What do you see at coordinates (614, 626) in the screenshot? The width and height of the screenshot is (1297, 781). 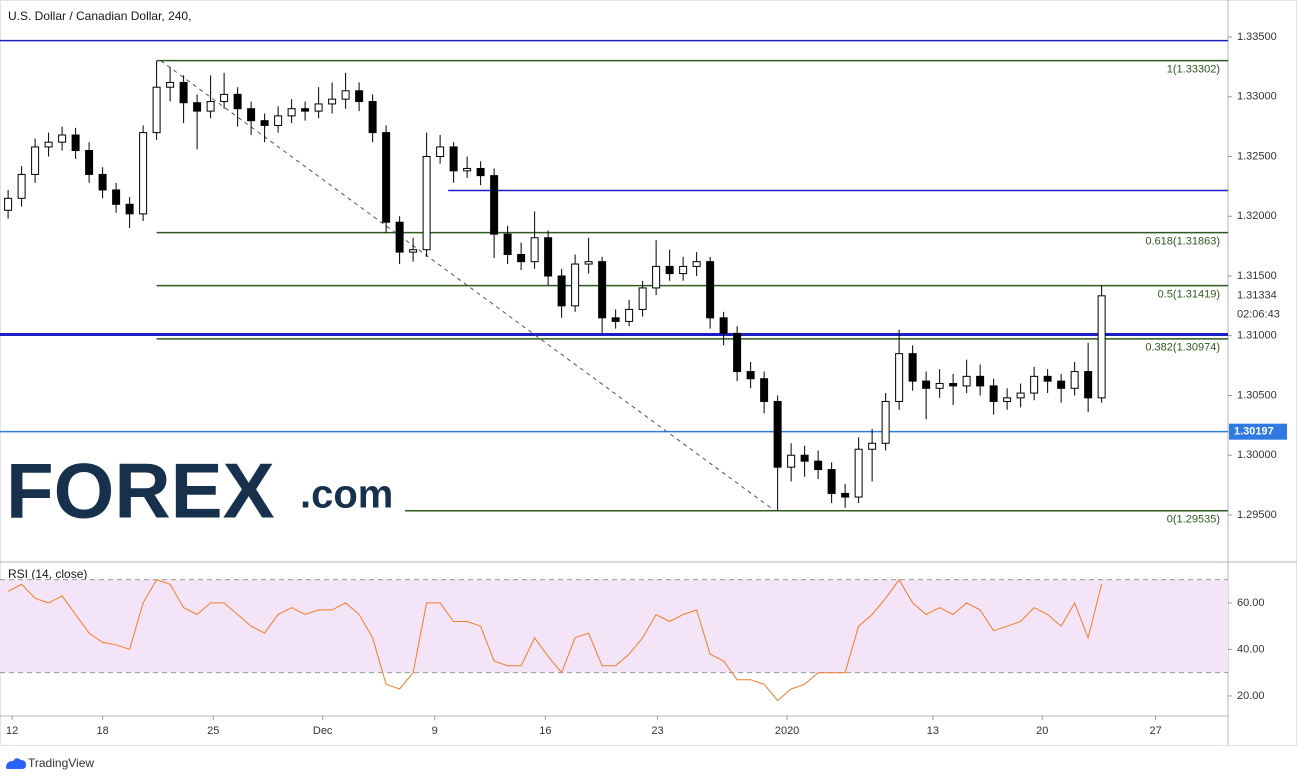 I see `rsi-band` at bounding box center [614, 626].